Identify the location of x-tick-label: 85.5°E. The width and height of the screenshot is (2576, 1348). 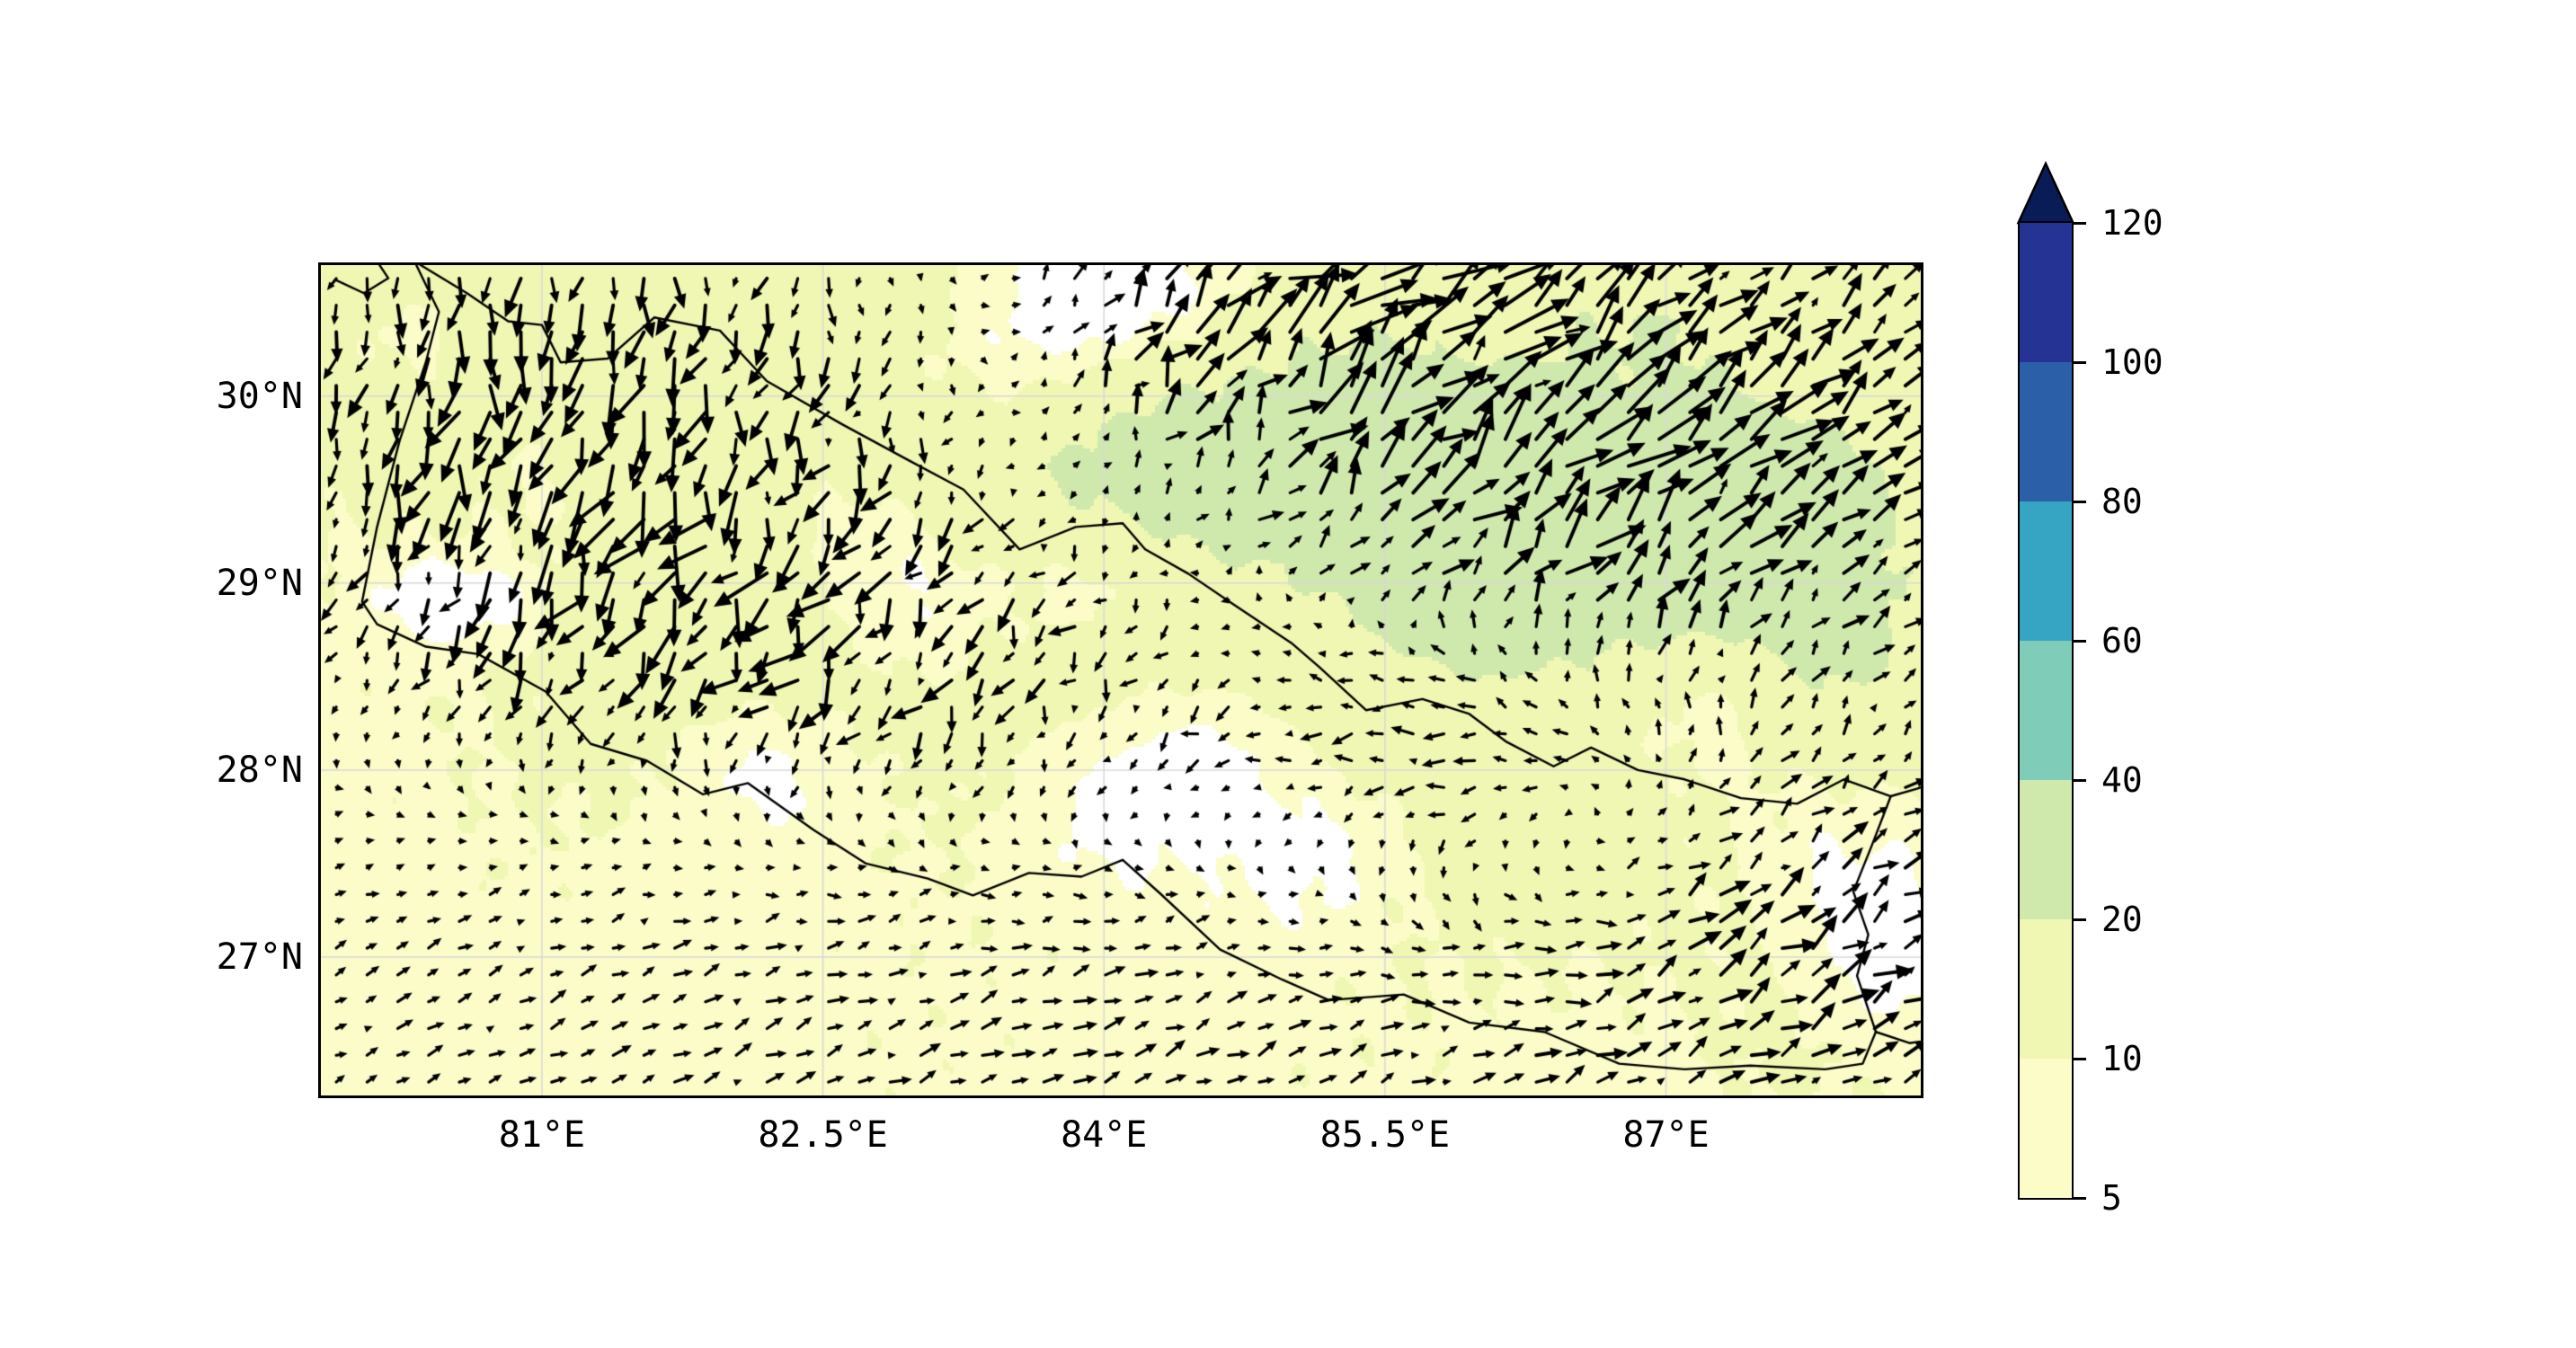
(1385, 1135).